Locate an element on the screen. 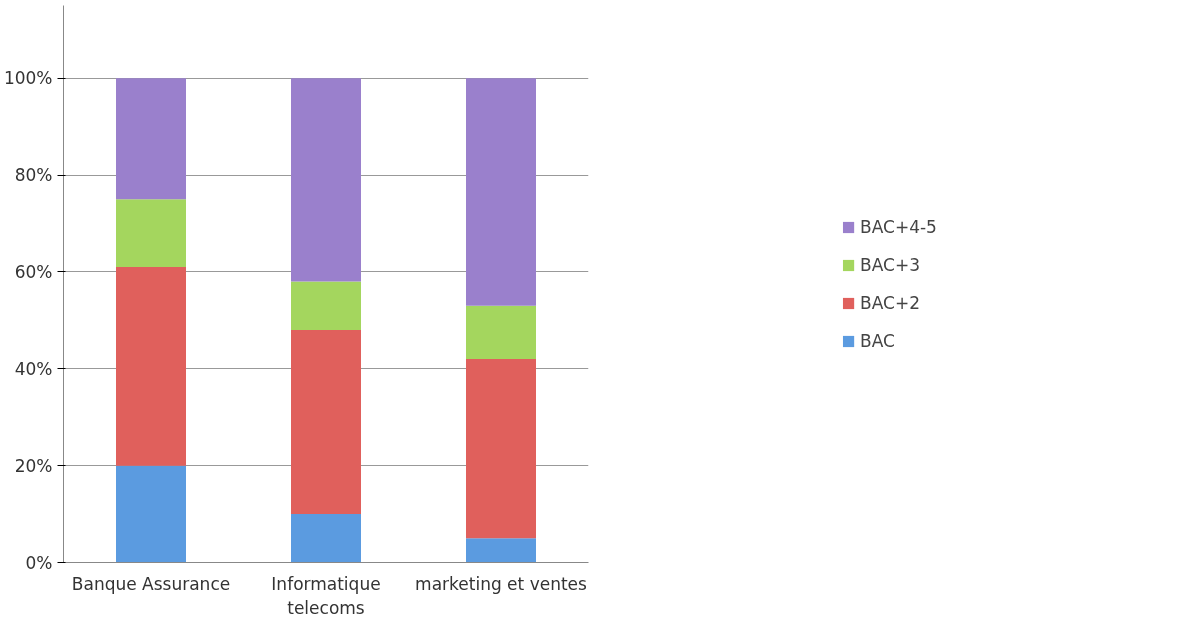  y-tick-label: 0% is located at coordinates (39, 562).